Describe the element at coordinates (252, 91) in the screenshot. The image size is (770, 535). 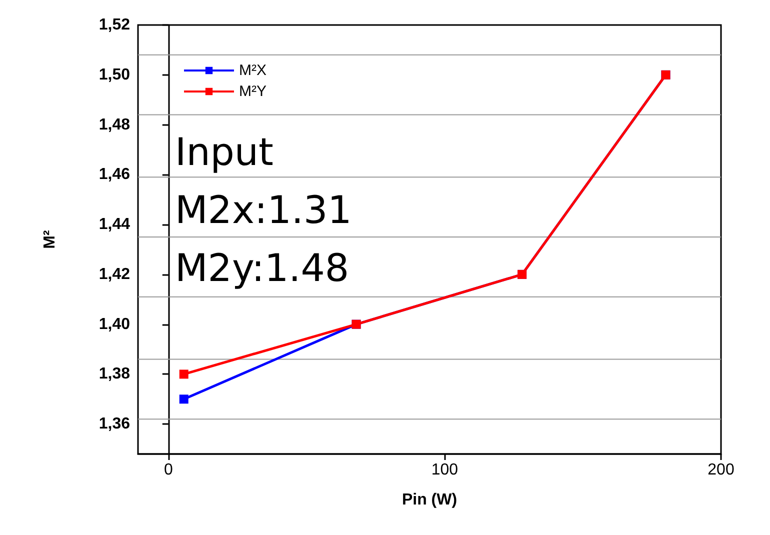
I see `legend-label: M²Y` at that location.